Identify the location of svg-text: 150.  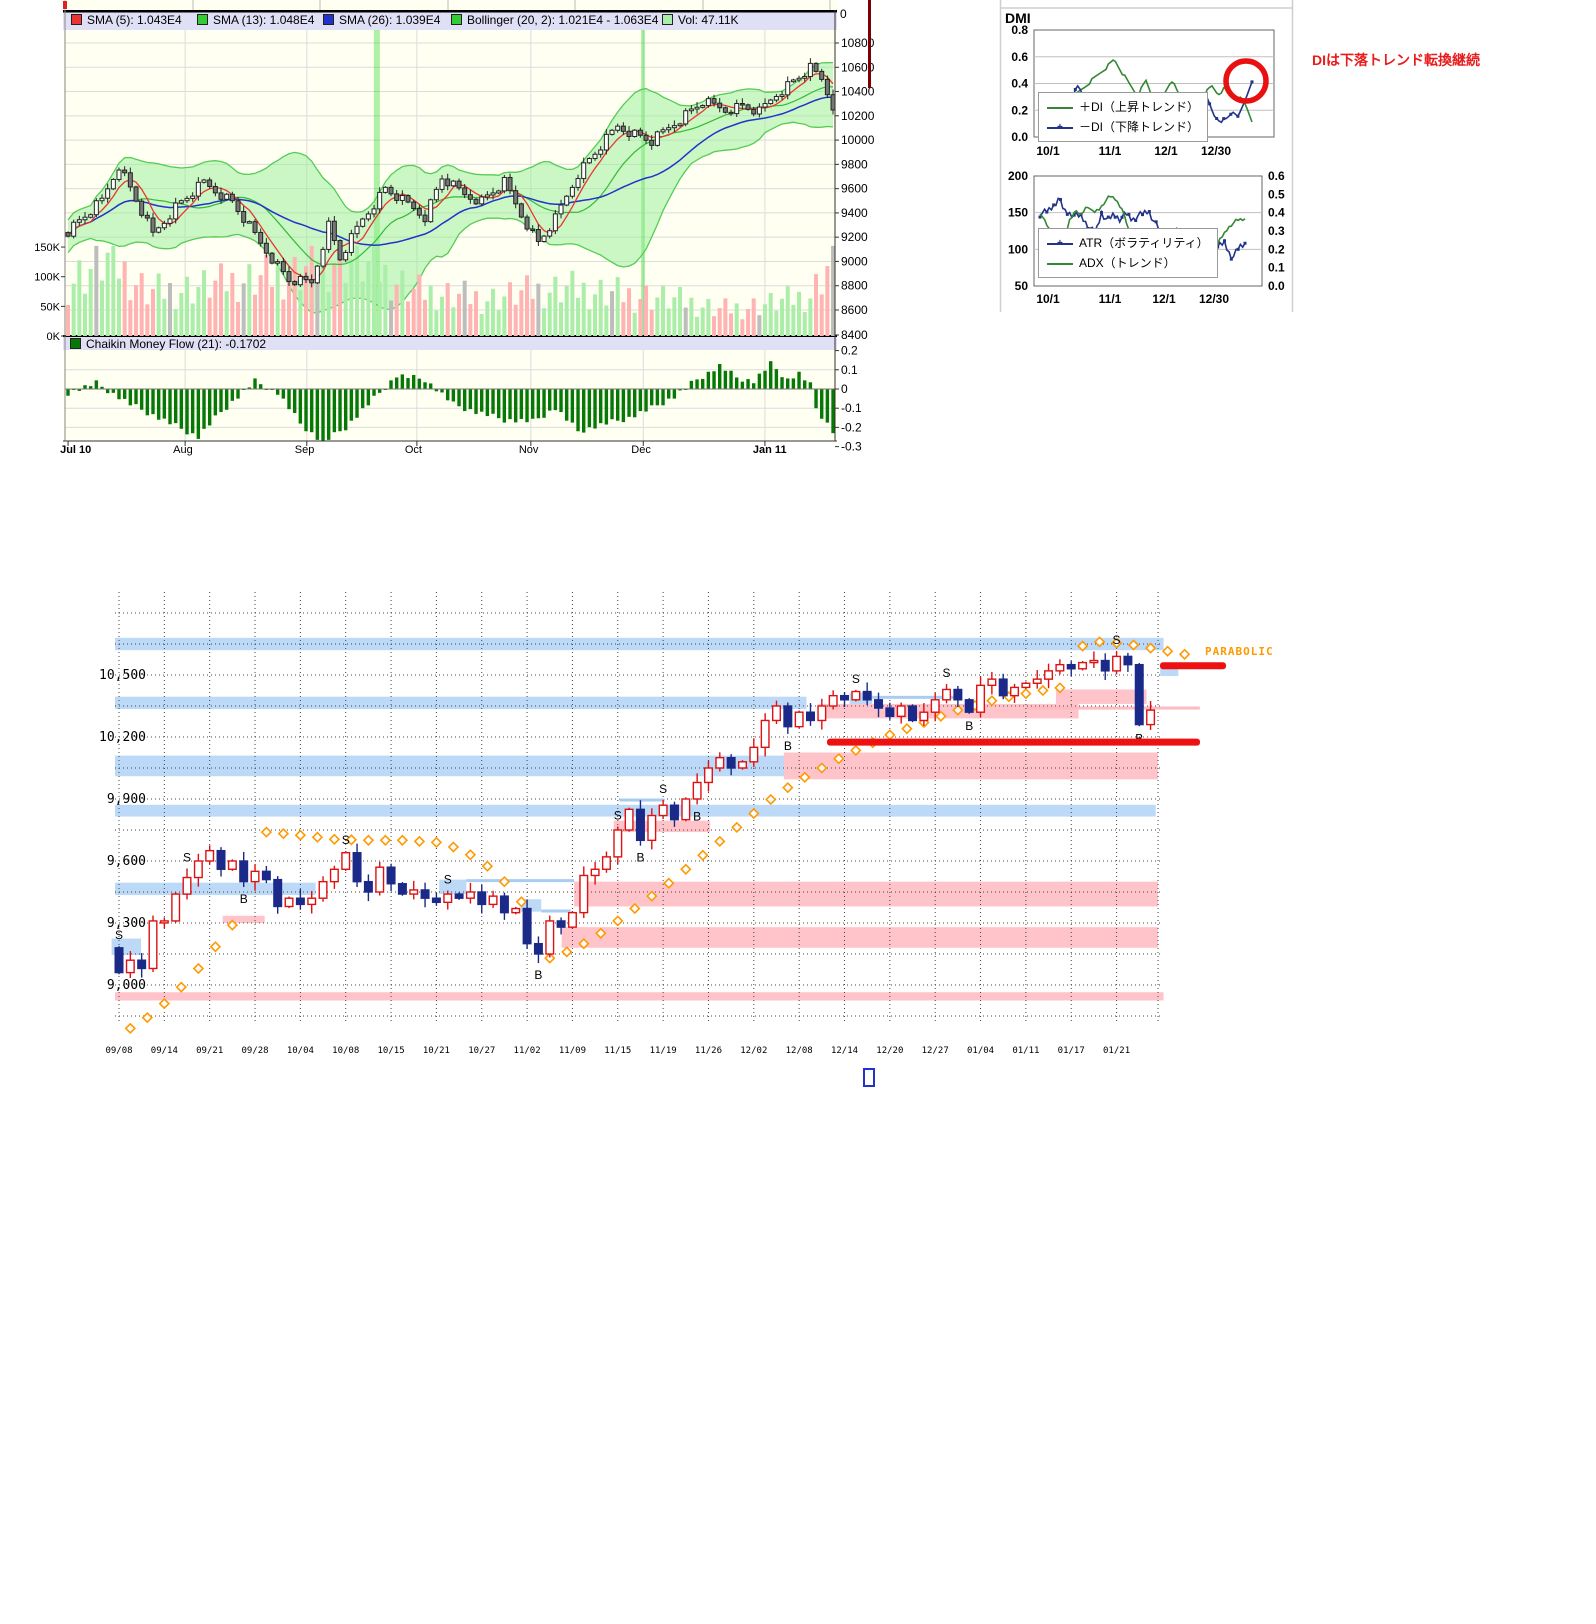
(1018, 213).